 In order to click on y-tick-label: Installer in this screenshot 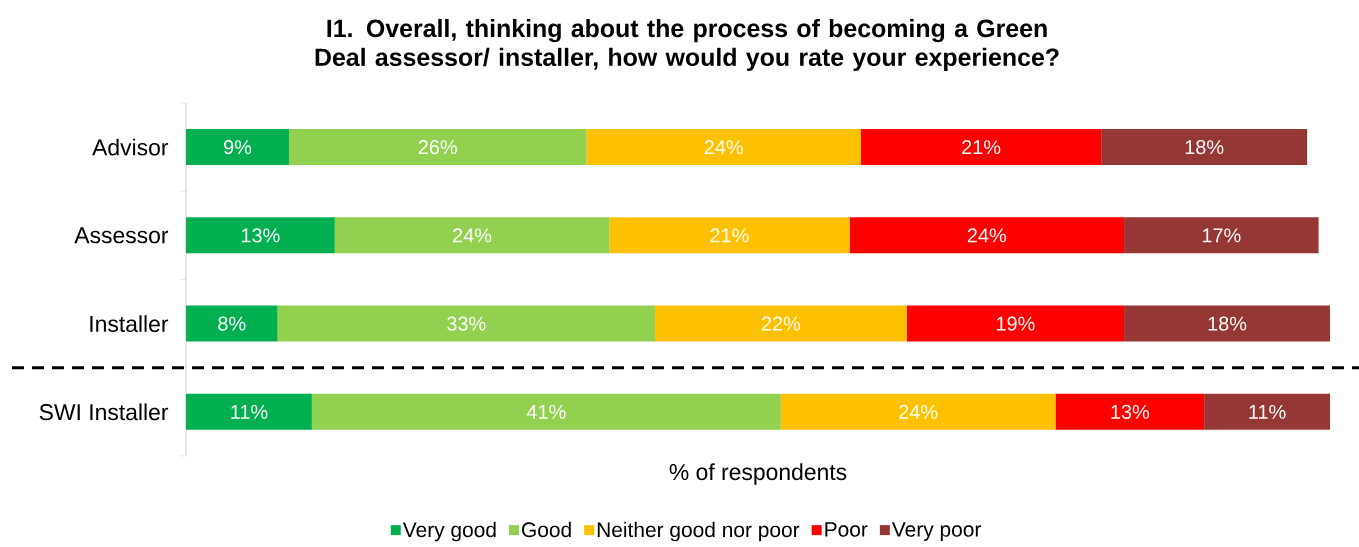, I will do `click(129, 324)`.